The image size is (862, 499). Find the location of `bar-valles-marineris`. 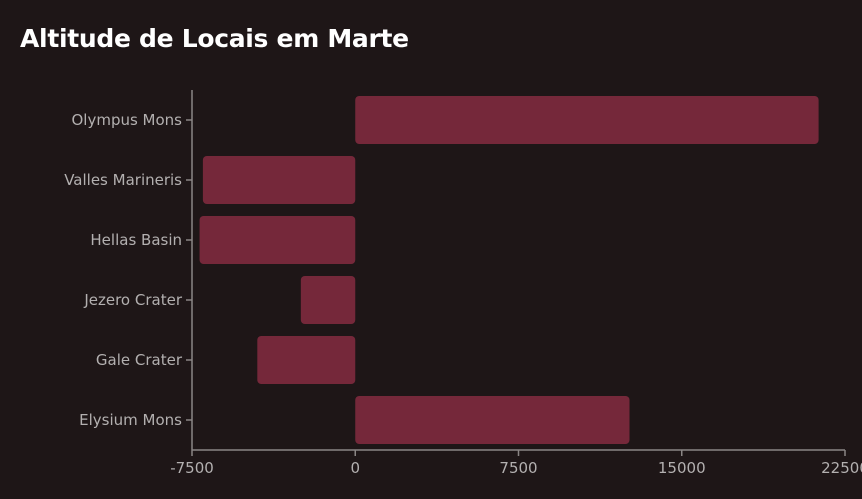

bar-valles-marineris is located at coordinates (279, 180).